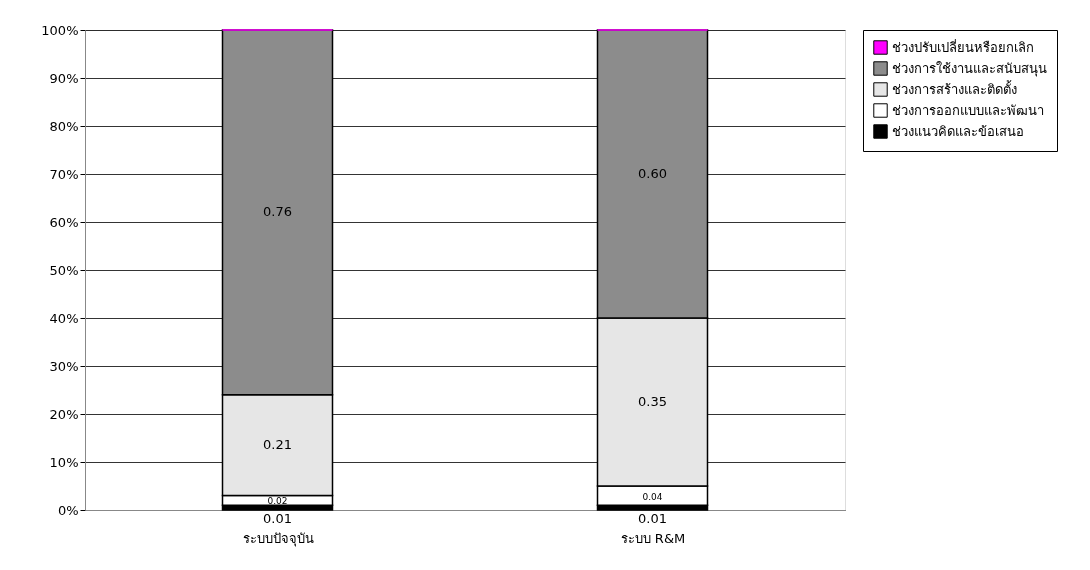 The height and width of the screenshot is (570, 1090). Describe the element at coordinates (958, 131) in the screenshot. I see `legend-label: ช่วงแนวคิดและข้อเสนอ` at that location.